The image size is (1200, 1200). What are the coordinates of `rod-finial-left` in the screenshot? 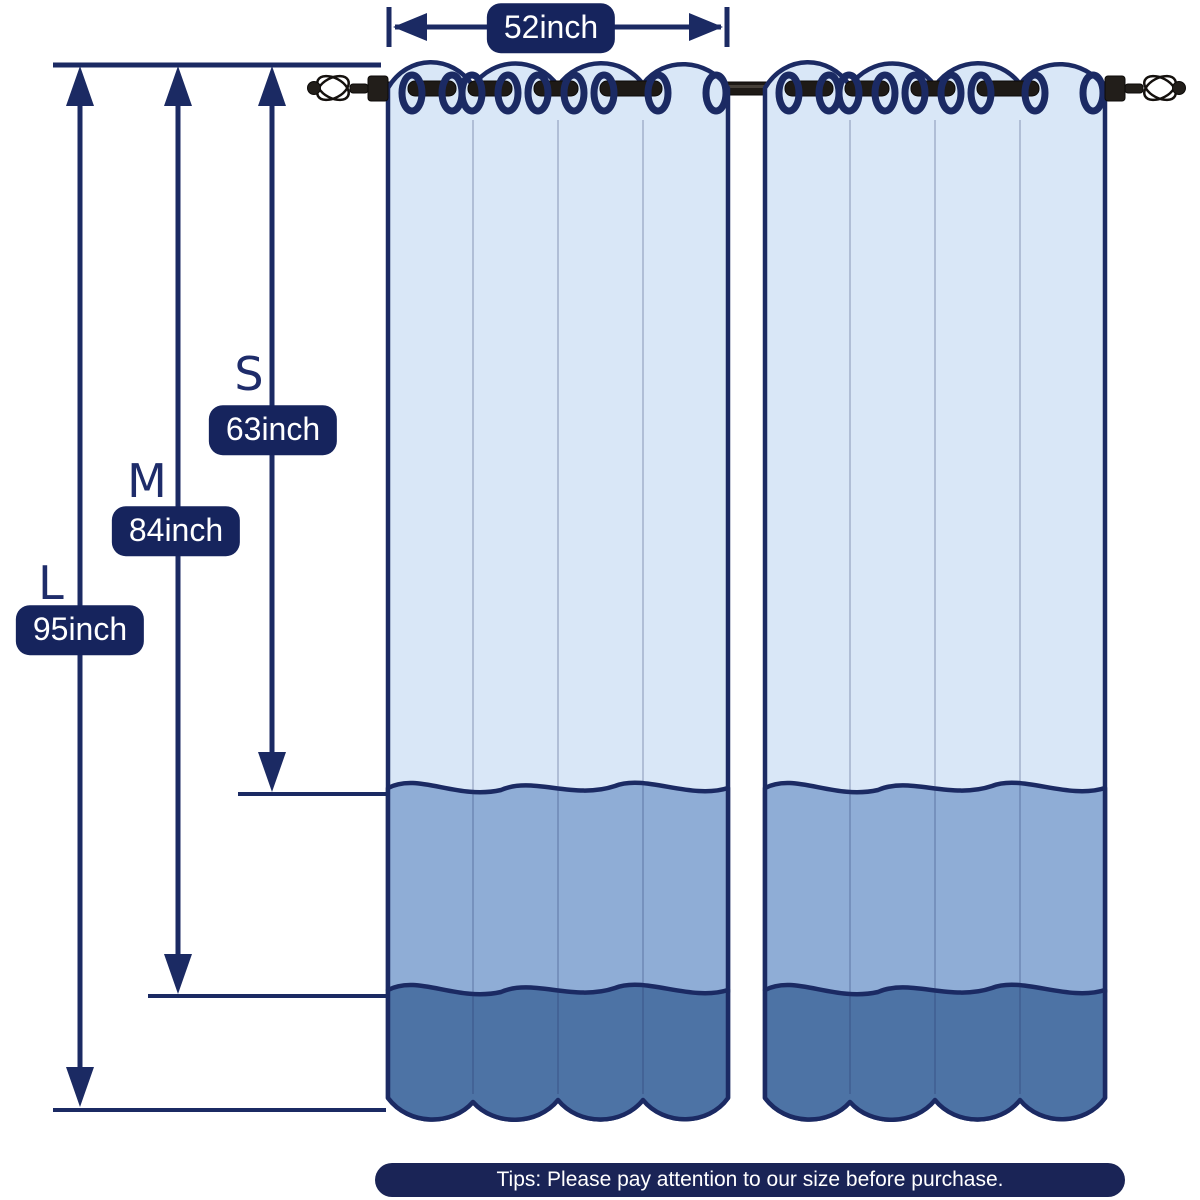 It's located at (348, 88).